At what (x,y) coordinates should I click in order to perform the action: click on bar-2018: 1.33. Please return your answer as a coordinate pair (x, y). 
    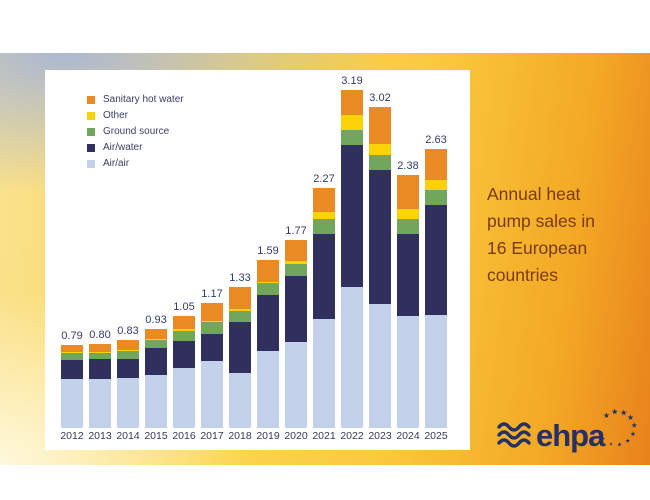
    Looking at the image, I should click on (240, 350).